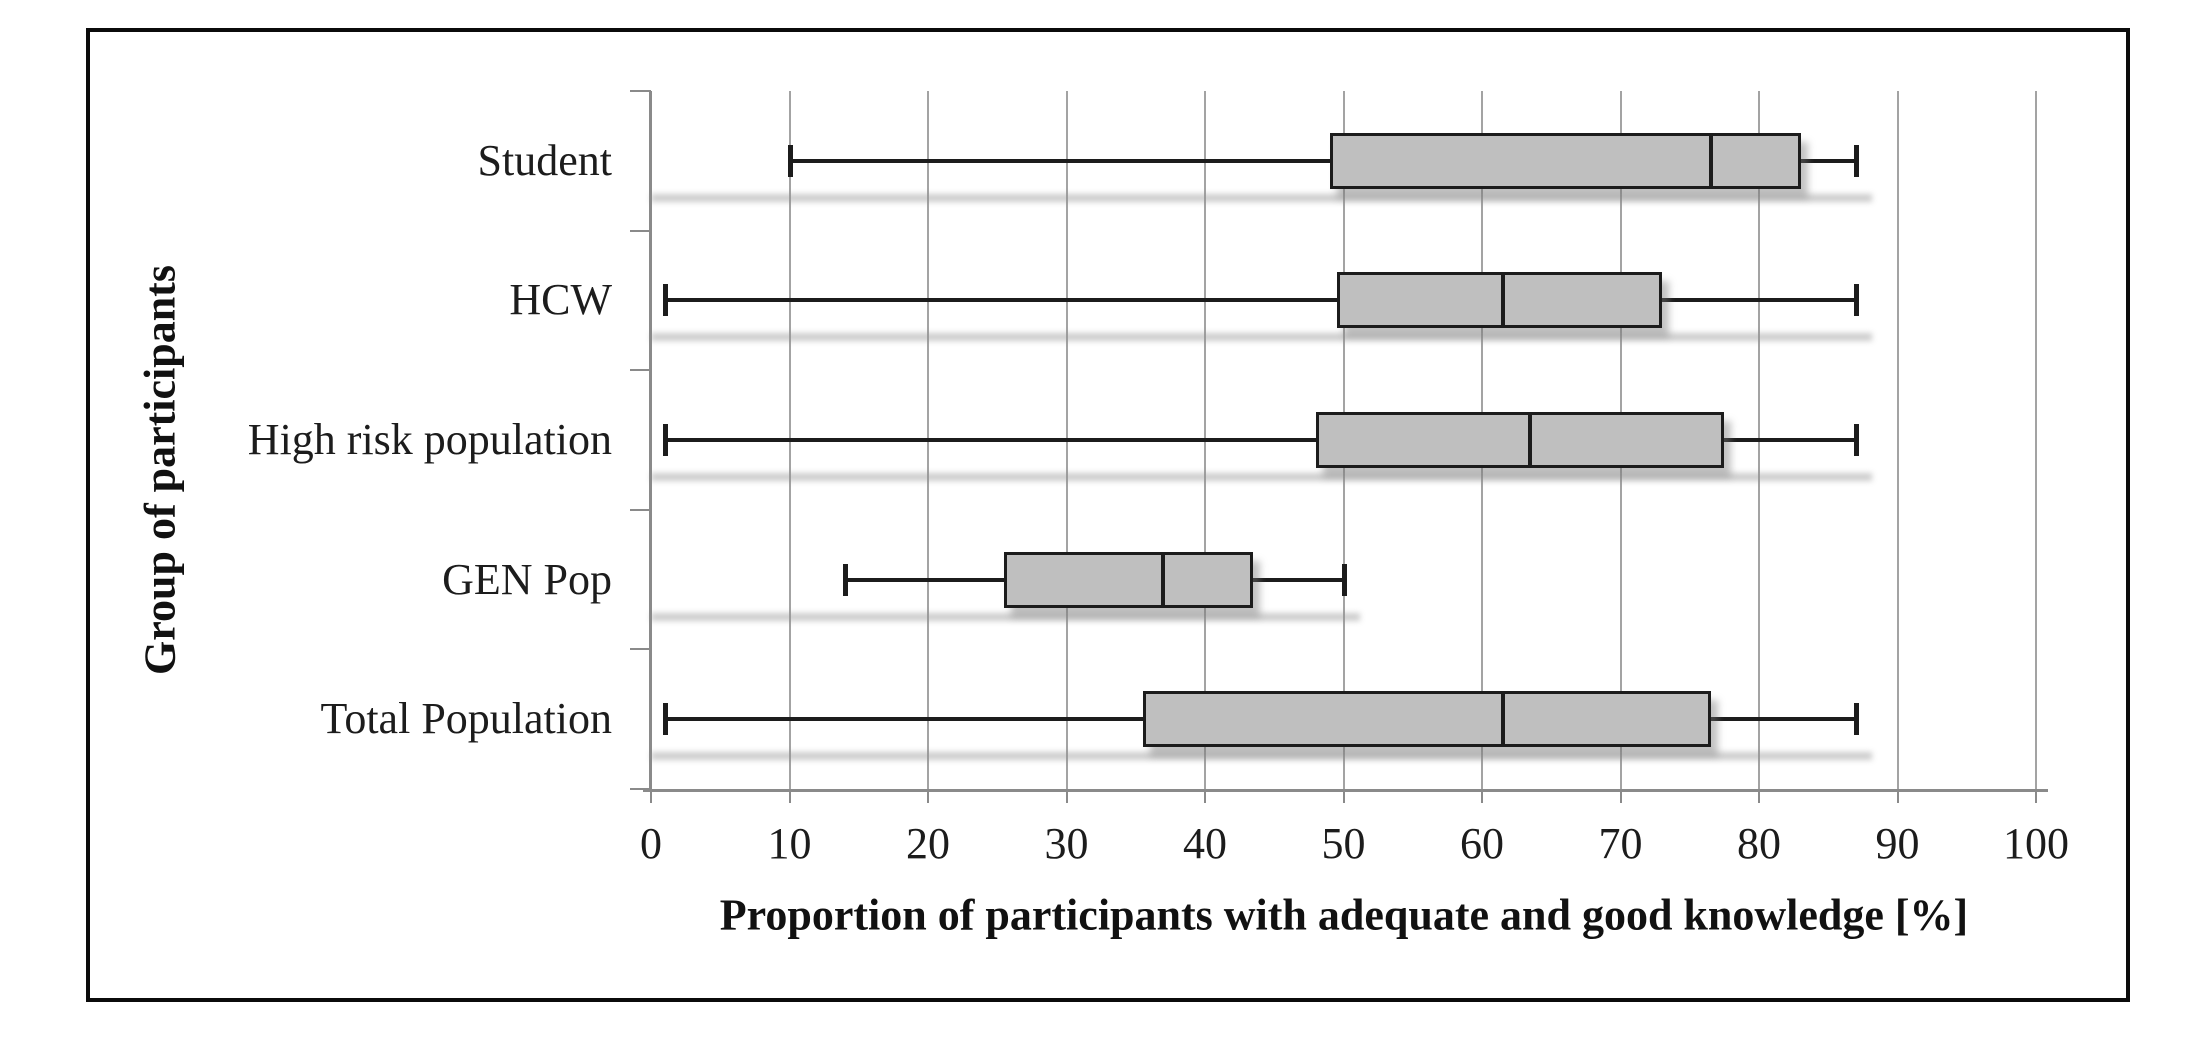 The height and width of the screenshot is (1037, 2208). I want to click on x-tick-label: 100, so click(2036, 843).